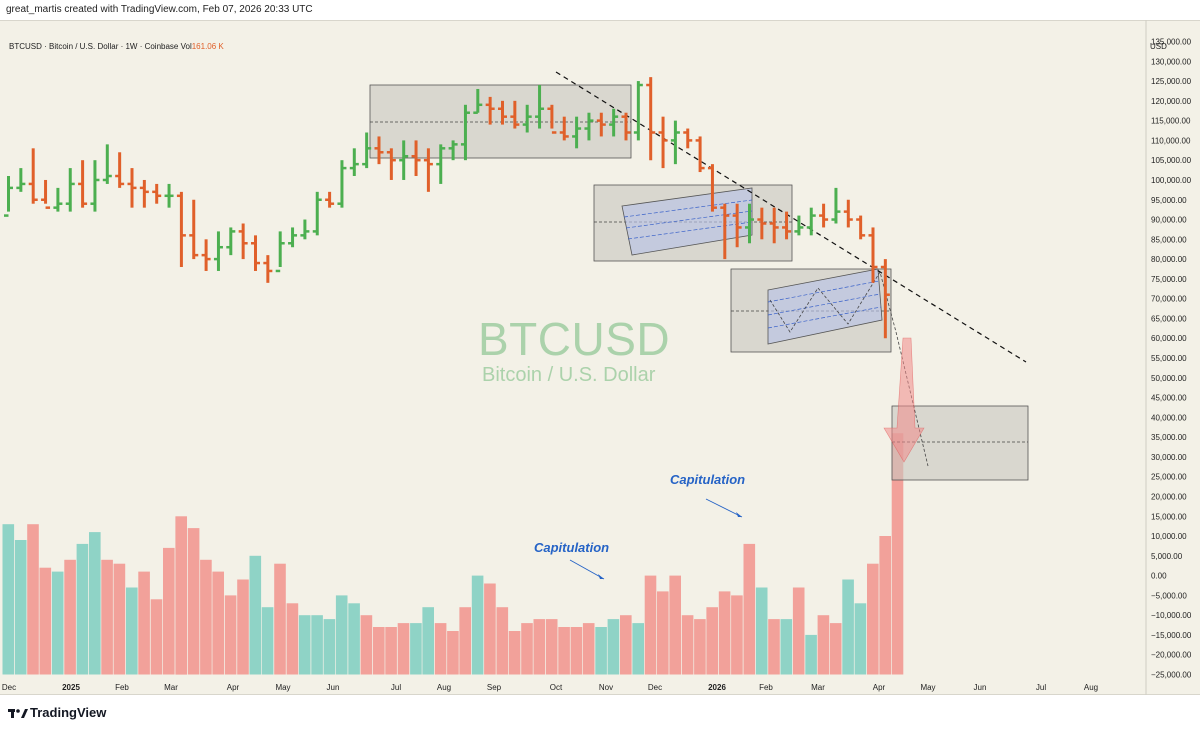 The width and height of the screenshot is (1200, 731). Describe the element at coordinates (600, 713) in the screenshot. I see `footer: TradingView` at that location.